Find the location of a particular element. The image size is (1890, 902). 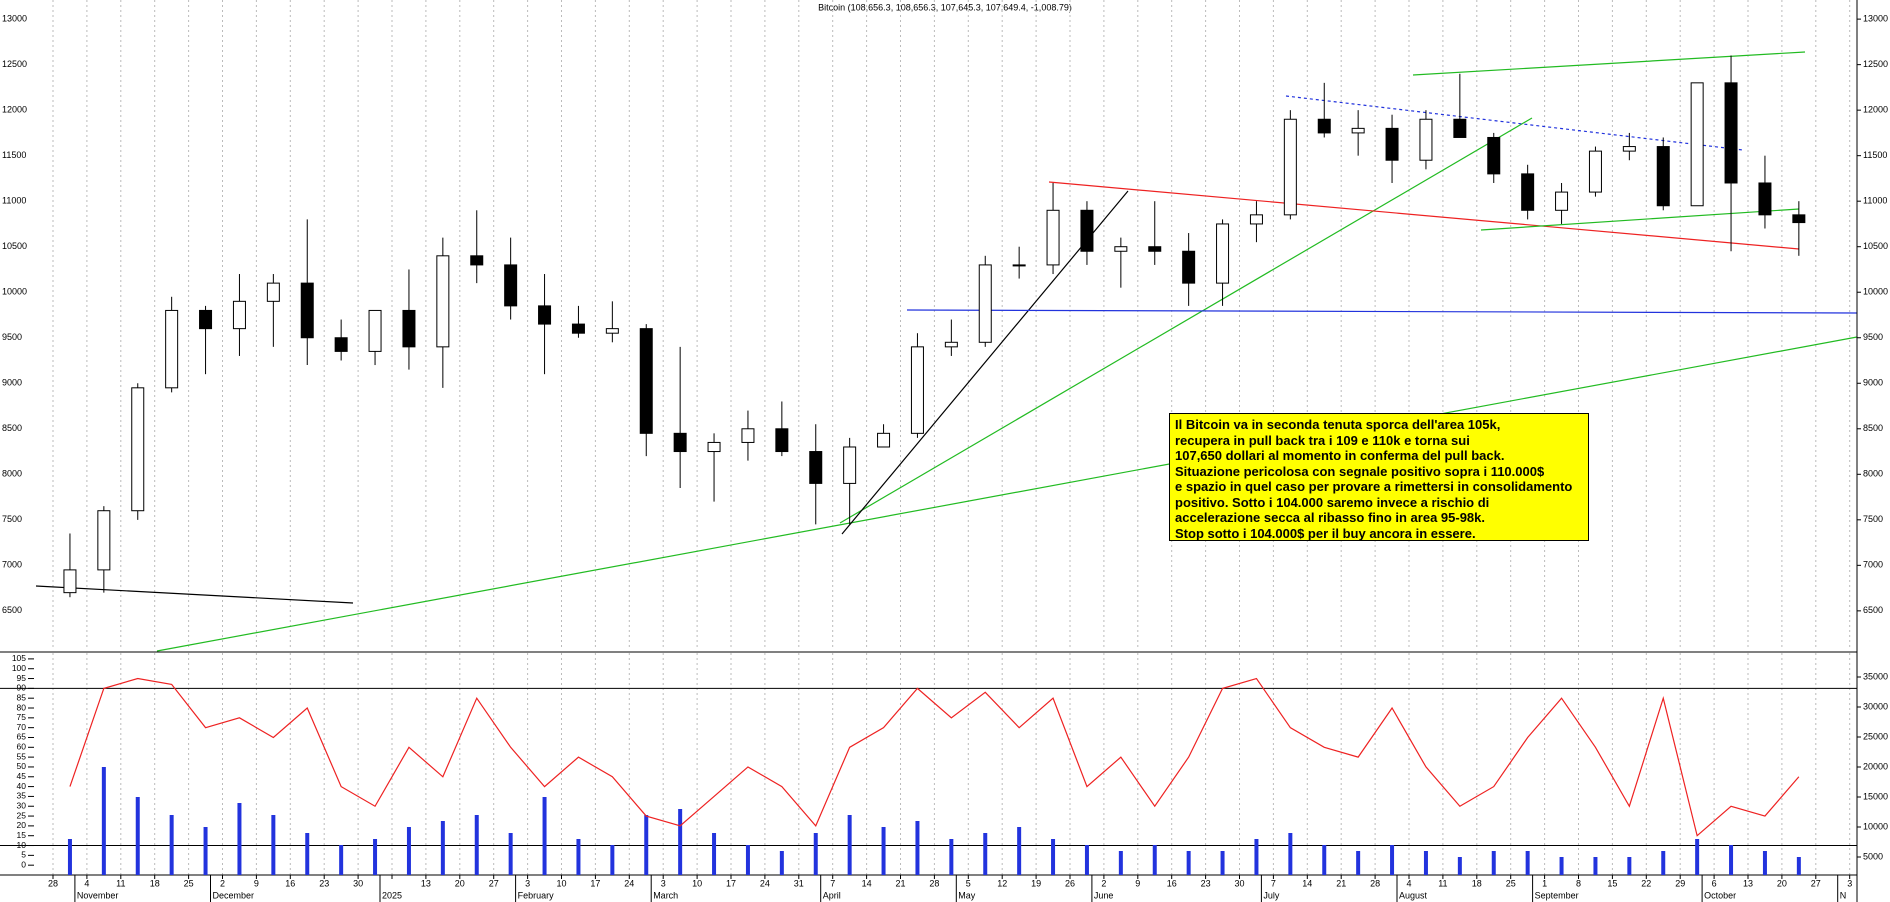

x-tick-label: 24 is located at coordinates (765, 883).